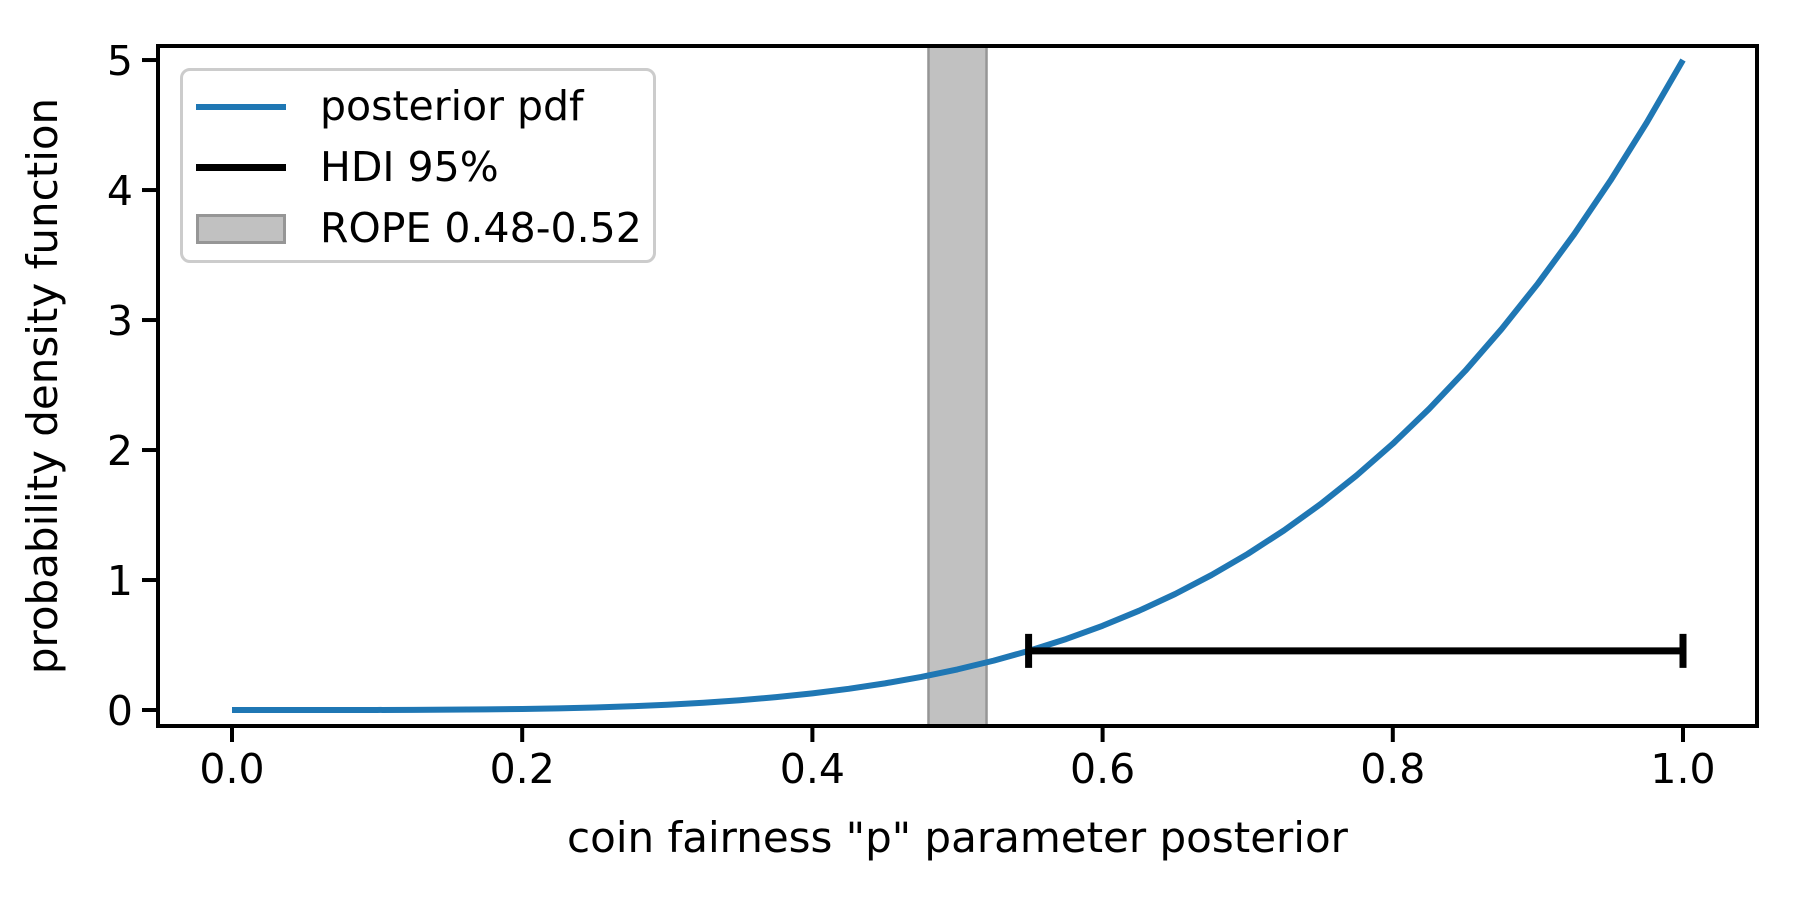 The height and width of the screenshot is (900, 1800). I want to click on hdi-line-icon, so click(241, 167).